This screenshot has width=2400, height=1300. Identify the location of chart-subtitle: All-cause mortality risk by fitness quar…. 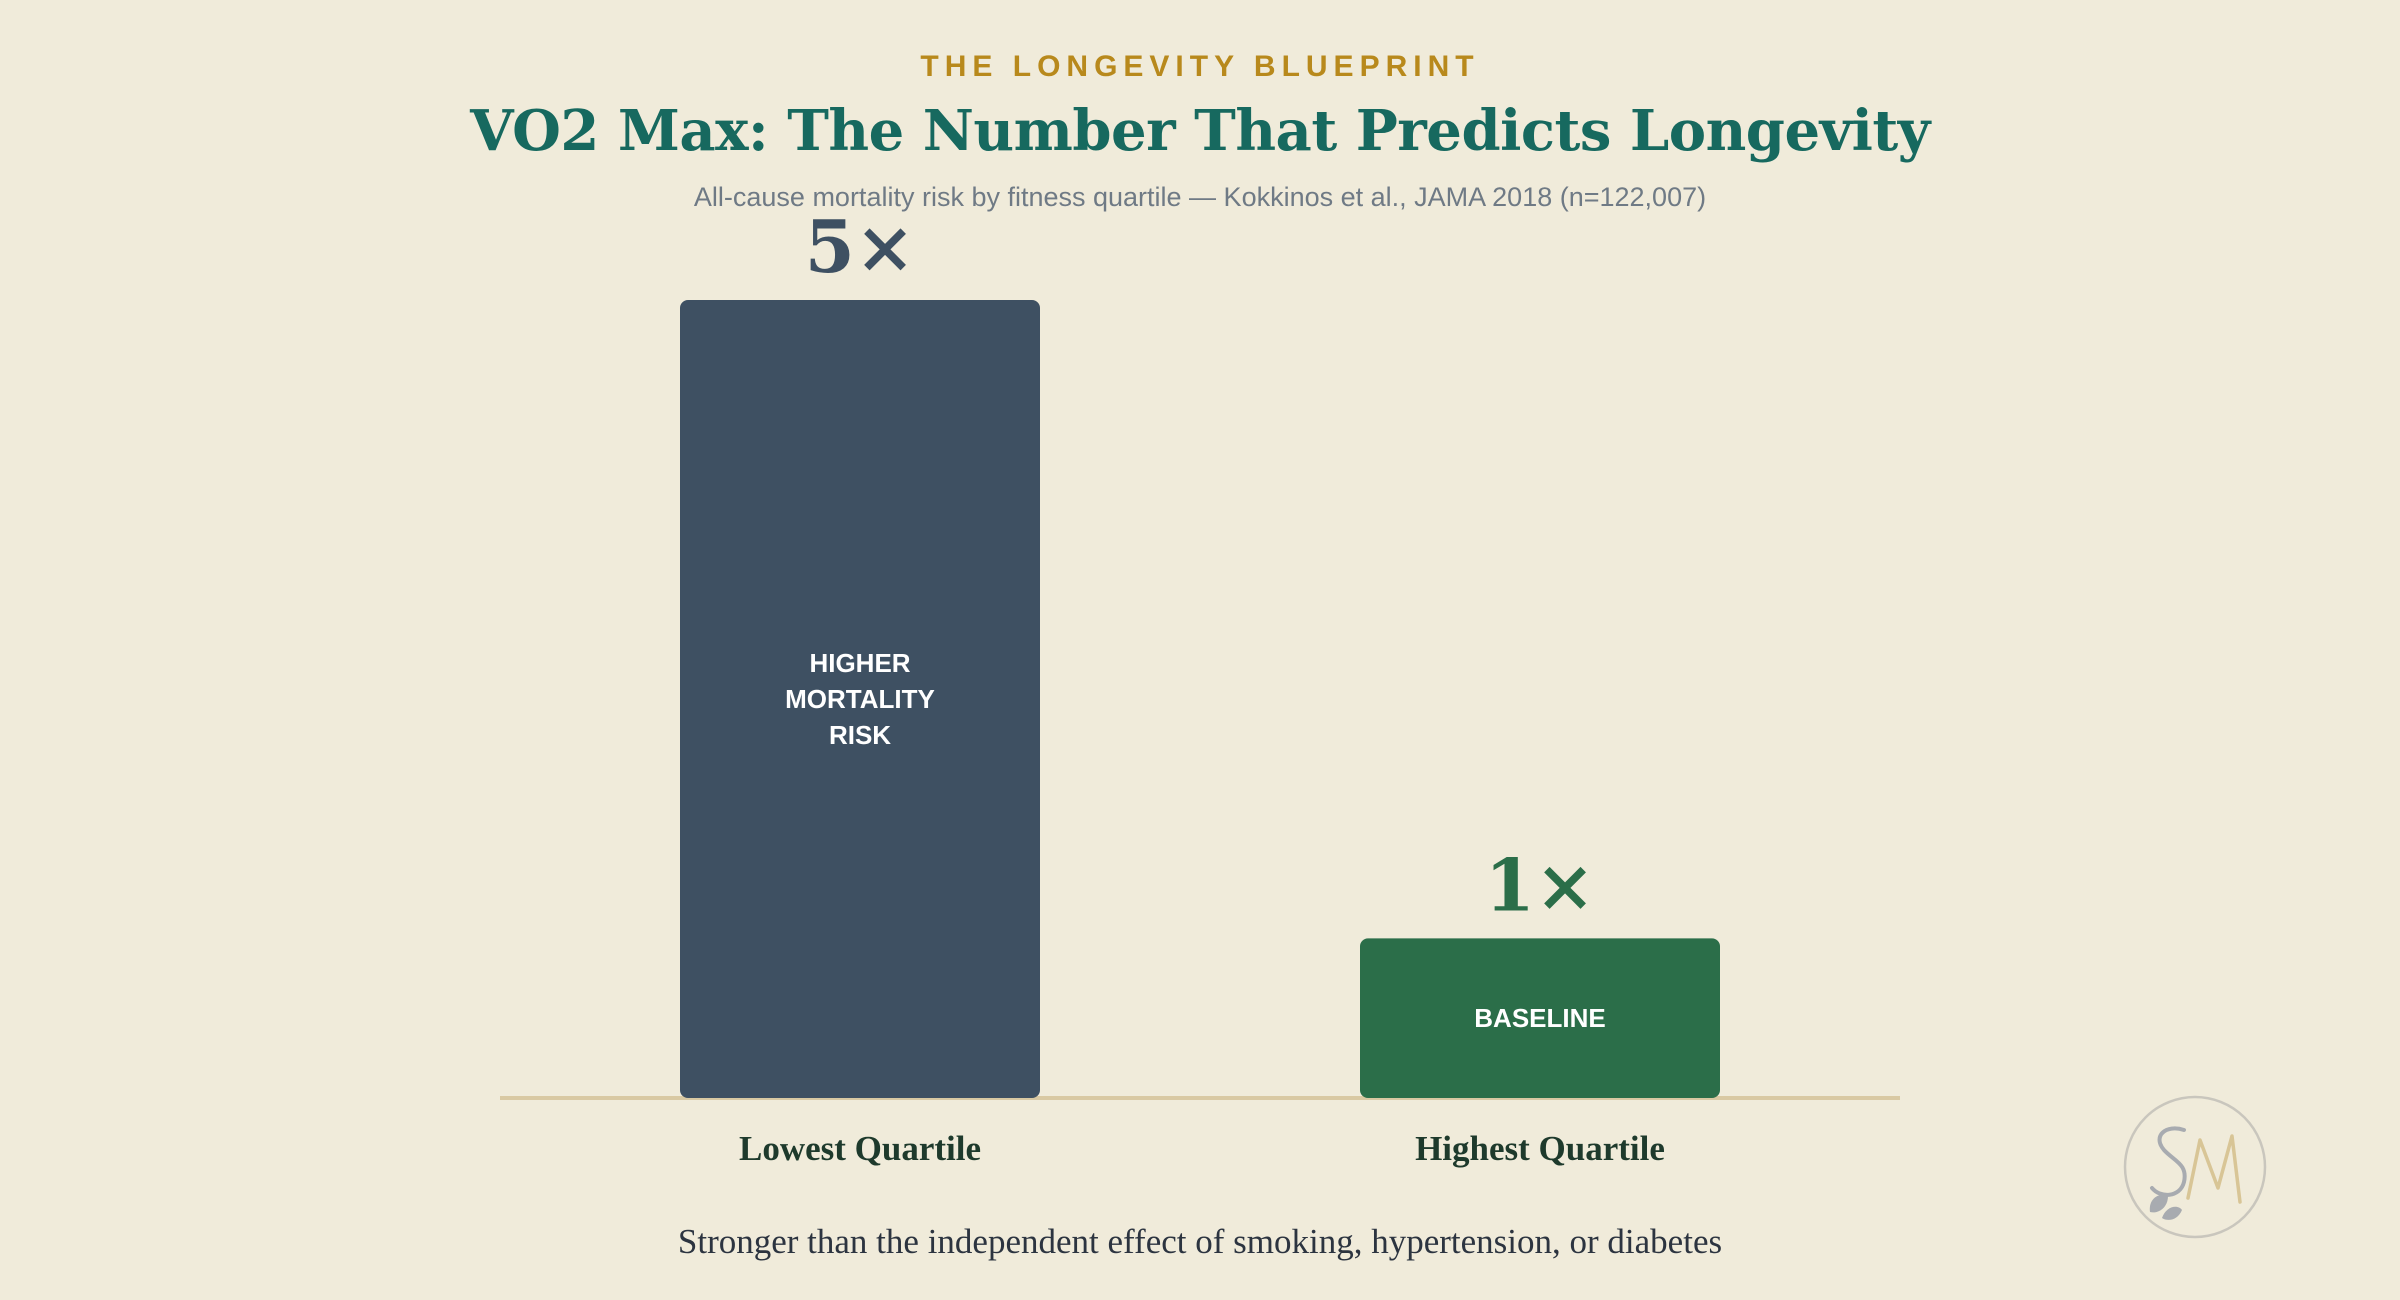
(1200, 197).